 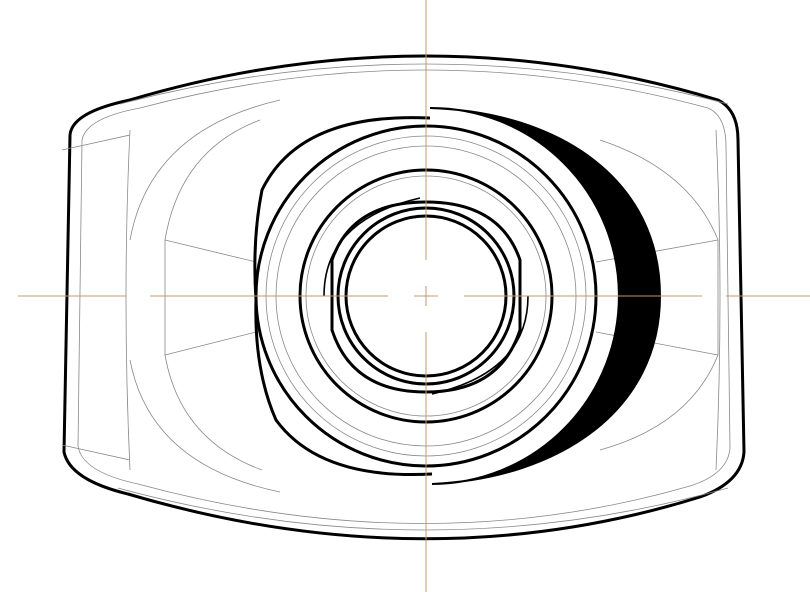 What do you see at coordinates (424, 84) in the screenshot?
I see `body-top-rim` at bounding box center [424, 84].